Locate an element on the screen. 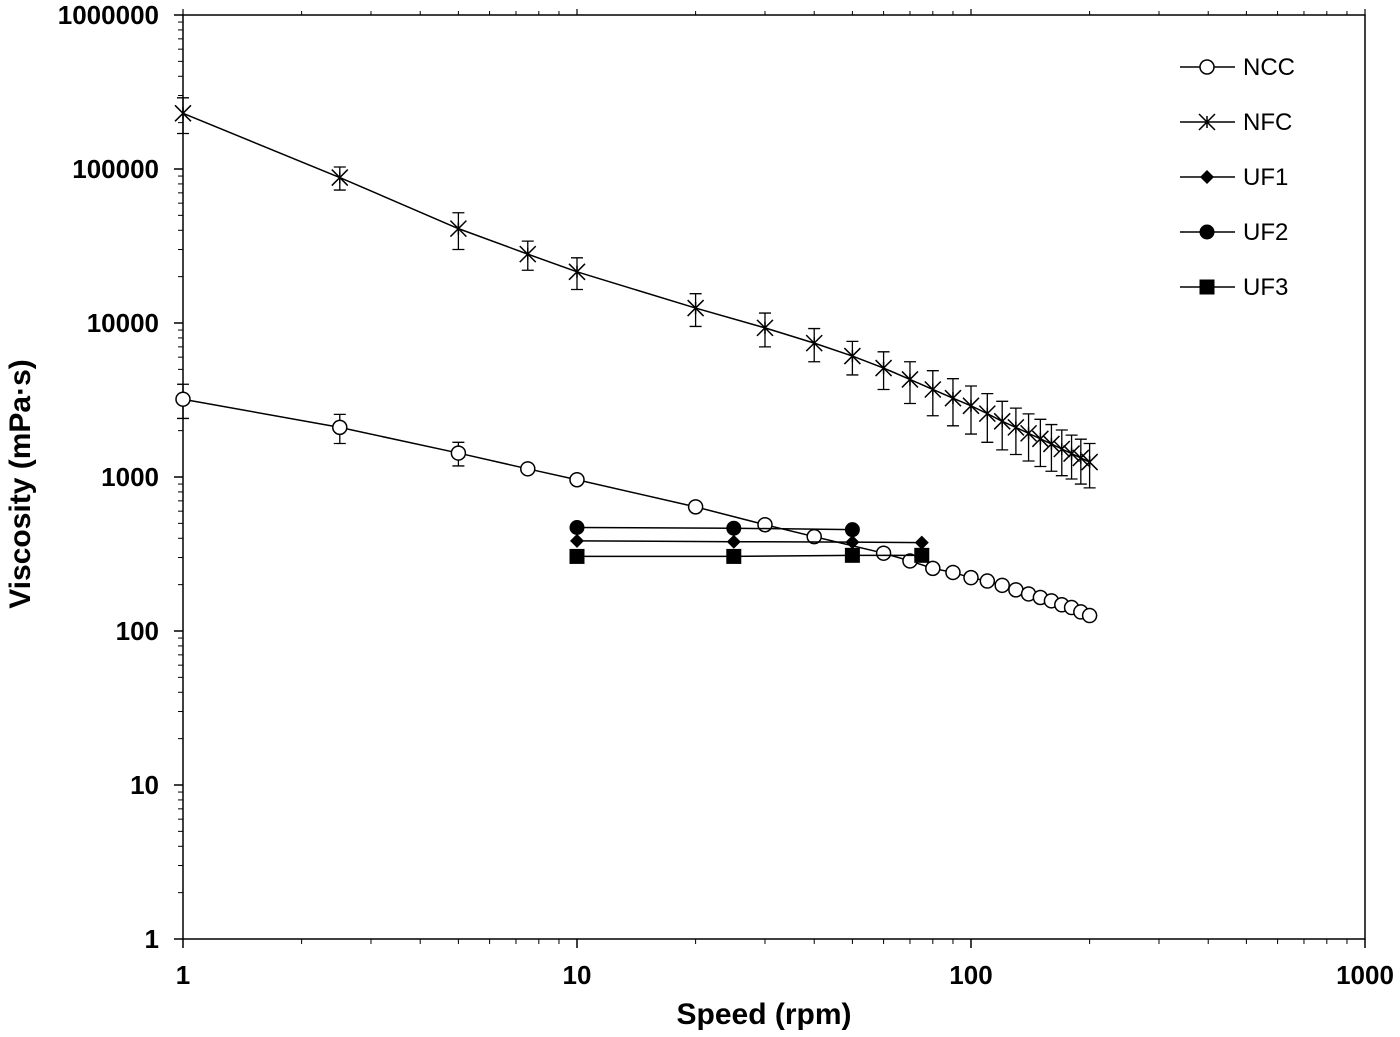 The height and width of the screenshot is (1037, 1400). legend-entry-ncc: NCC is located at coordinates (1237, 67).